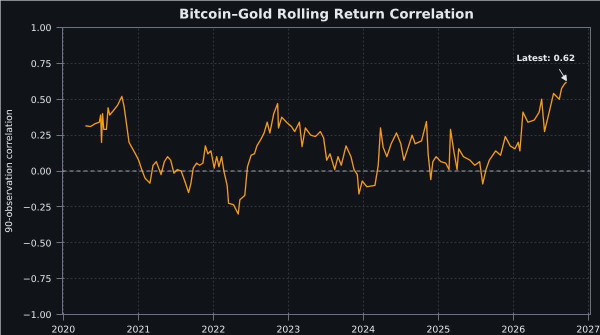  What do you see at coordinates (41, 172) in the screenshot?
I see `y-tick-label: 0.00` at bounding box center [41, 172].